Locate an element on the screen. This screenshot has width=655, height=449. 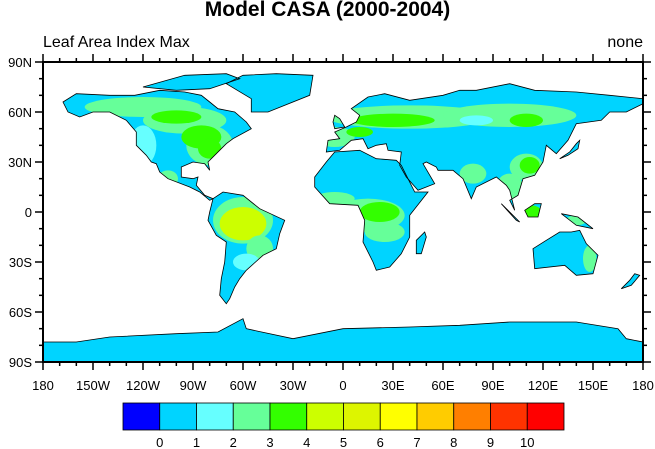
lon-label: 120W is located at coordinates (143, 385).